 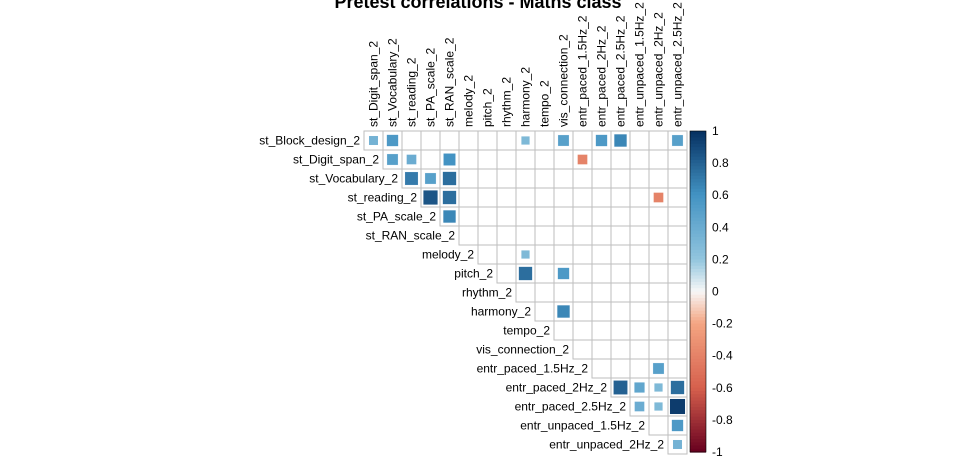 What do you see at coordinates (431, 87) in the screenshot?
I see `column-label: st_PA_scale_2` at bounding box center [431, 87].